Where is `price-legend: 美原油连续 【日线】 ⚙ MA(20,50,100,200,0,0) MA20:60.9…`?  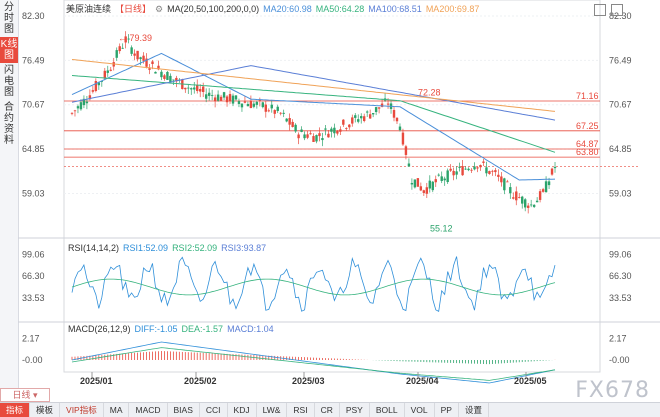 price-legend: 美原油连续 【日线】 ⚙ MA(20,50,100,200,0,0) MA20:60.9… is located at coordinates (274, 8).